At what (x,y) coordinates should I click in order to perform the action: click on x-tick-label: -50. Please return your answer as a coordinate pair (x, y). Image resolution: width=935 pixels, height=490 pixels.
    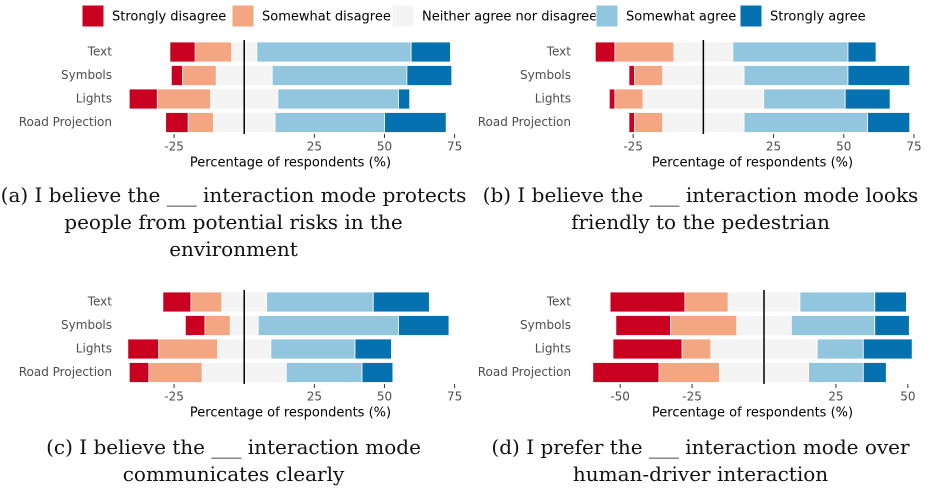
    Looking at the image, I should click on (620, 397).